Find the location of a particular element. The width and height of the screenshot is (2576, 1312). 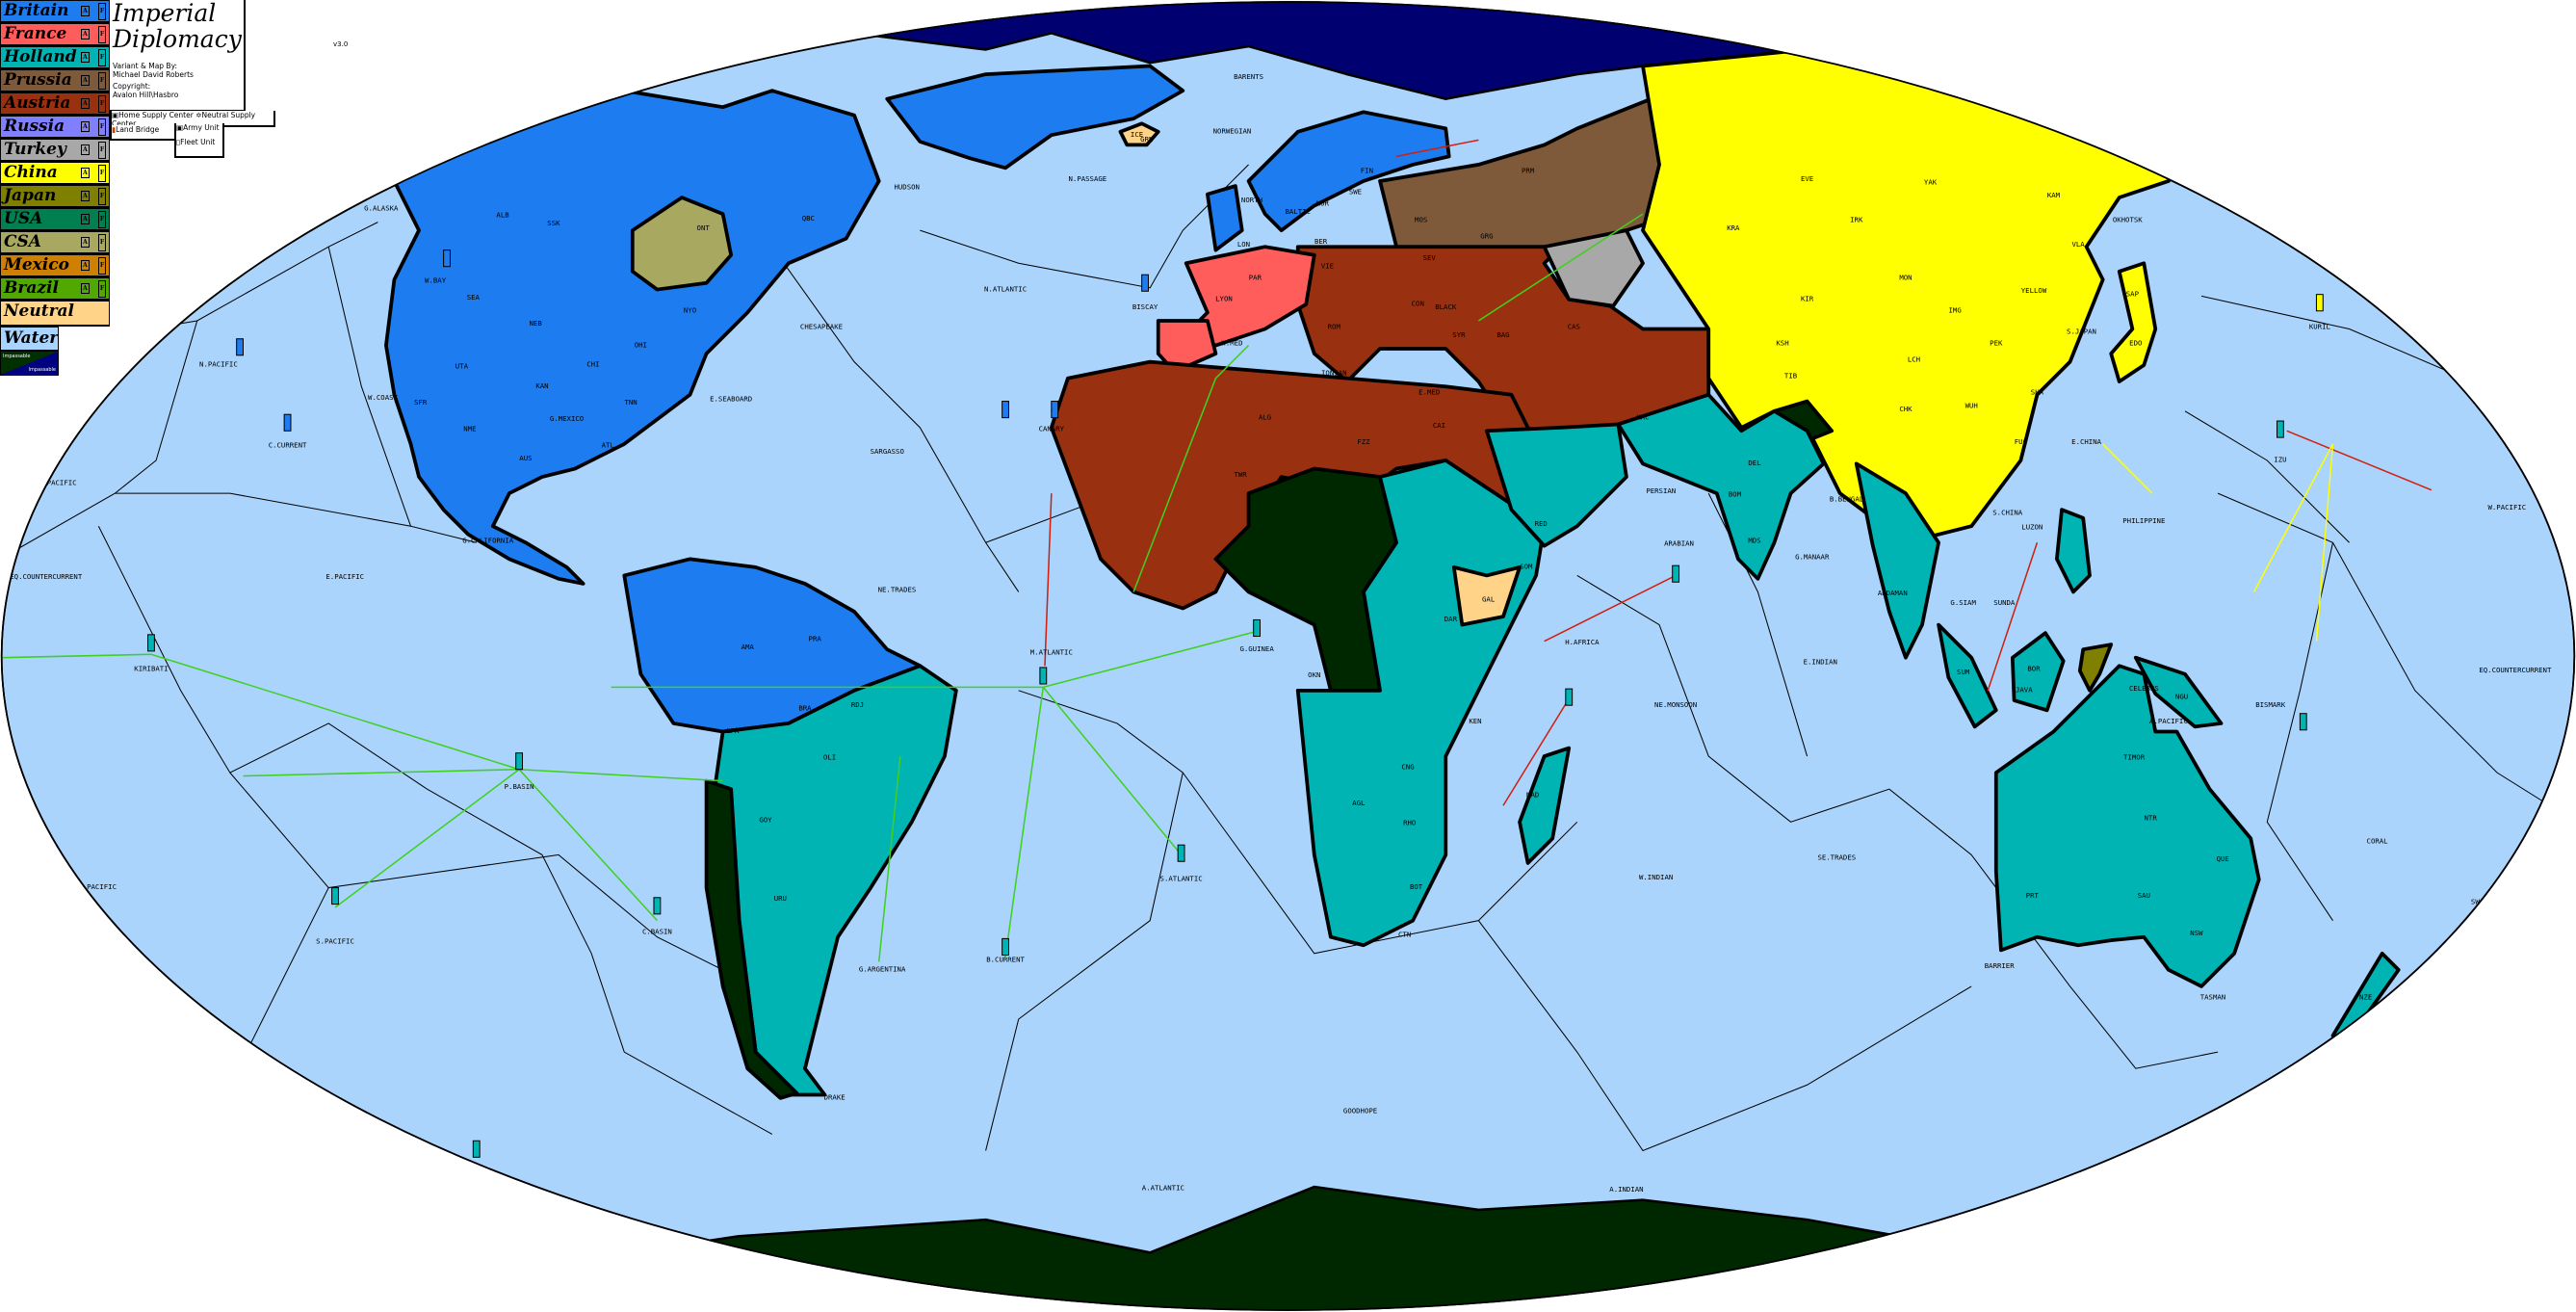

sea-region-cbasin: C.BASIN is located at coordinates (657, 931).